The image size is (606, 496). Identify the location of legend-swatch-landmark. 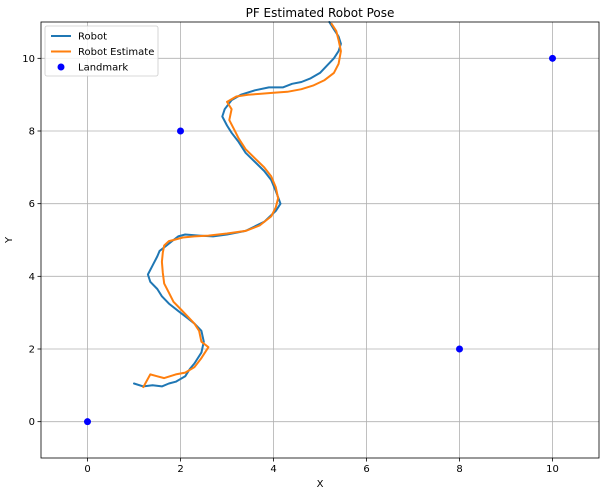
(61, 67).